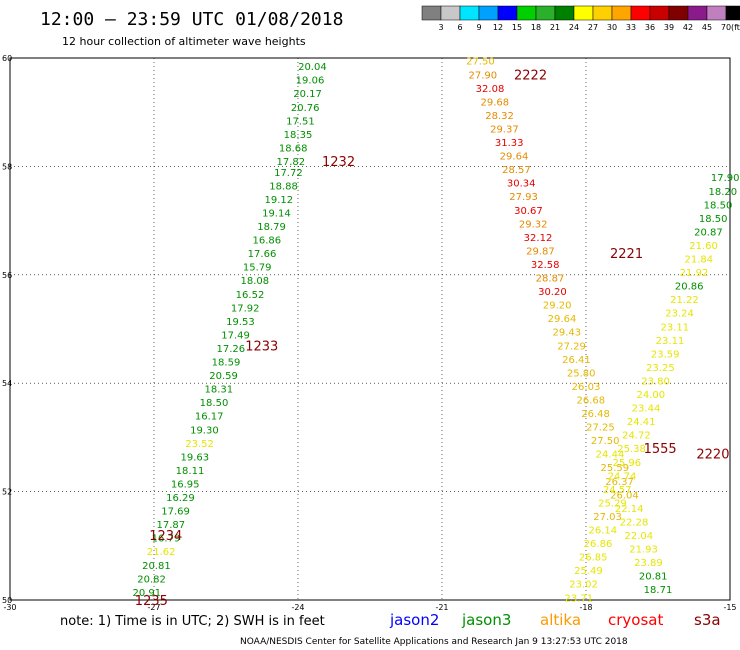 The height and width of the screenshot is (650, 740). I want to click on time-label: 2220, so click(712, 455).